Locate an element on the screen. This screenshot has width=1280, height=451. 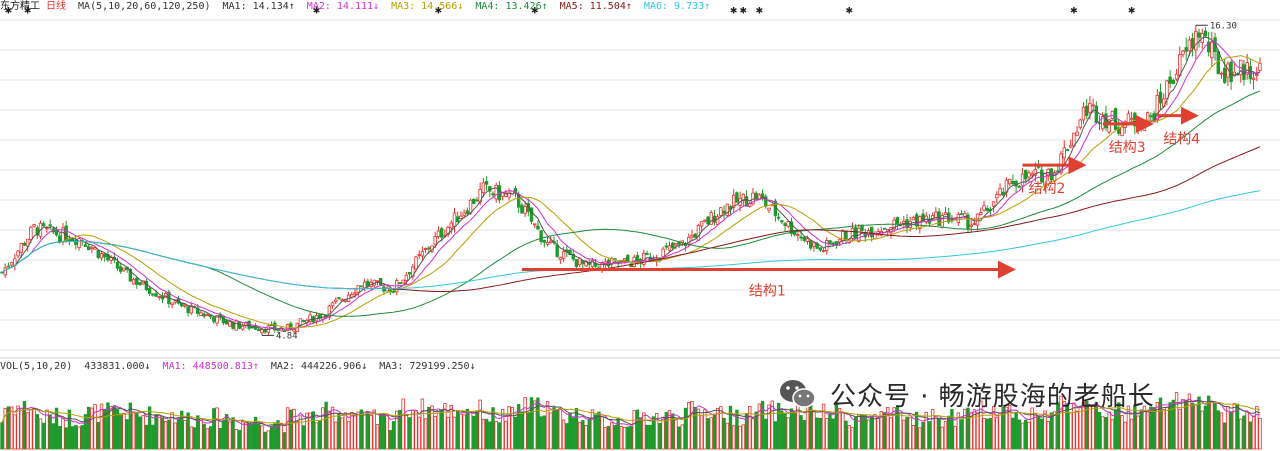
vol-ma20-line is located at coordinates (631, 413).